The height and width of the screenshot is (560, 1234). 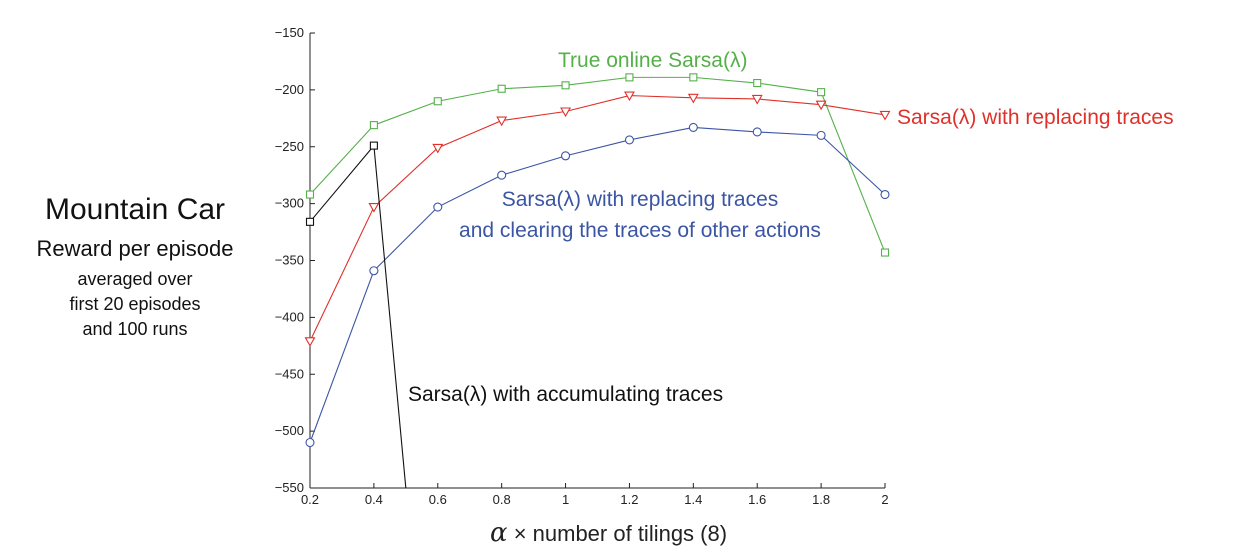 I want to click on side-note: first 20 episodes, so click(x=135, y=304).